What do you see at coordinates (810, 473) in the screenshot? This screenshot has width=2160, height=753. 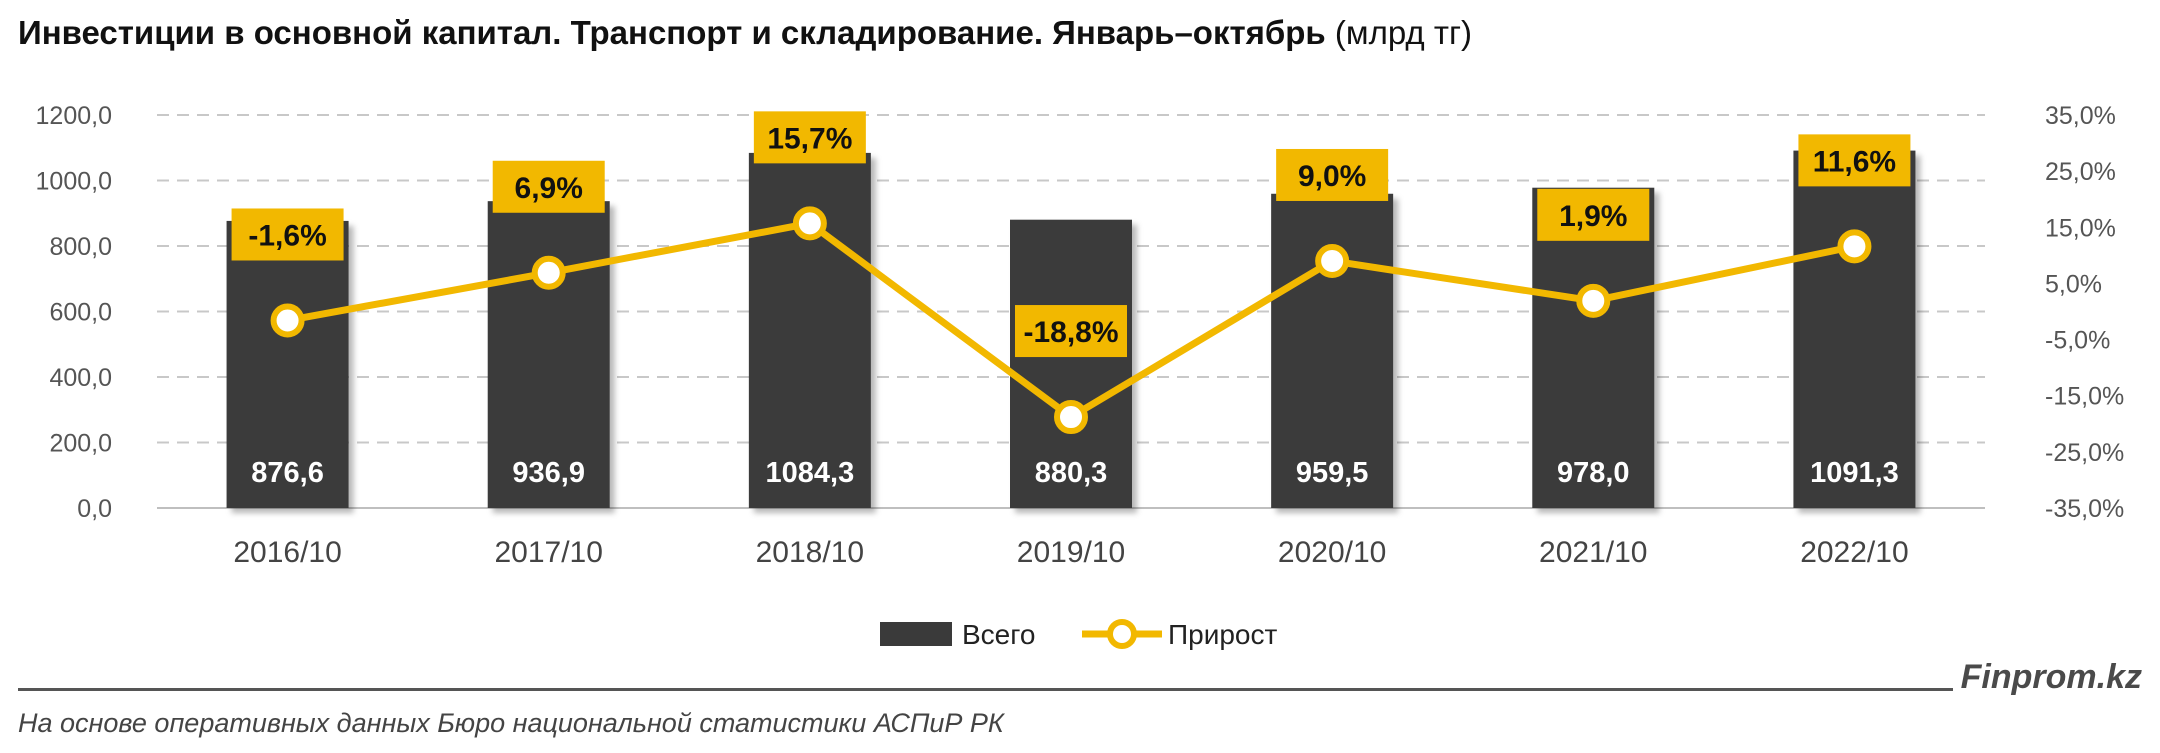 I see `bar-value-label: 1084,3` at bounding box center [810, 473].